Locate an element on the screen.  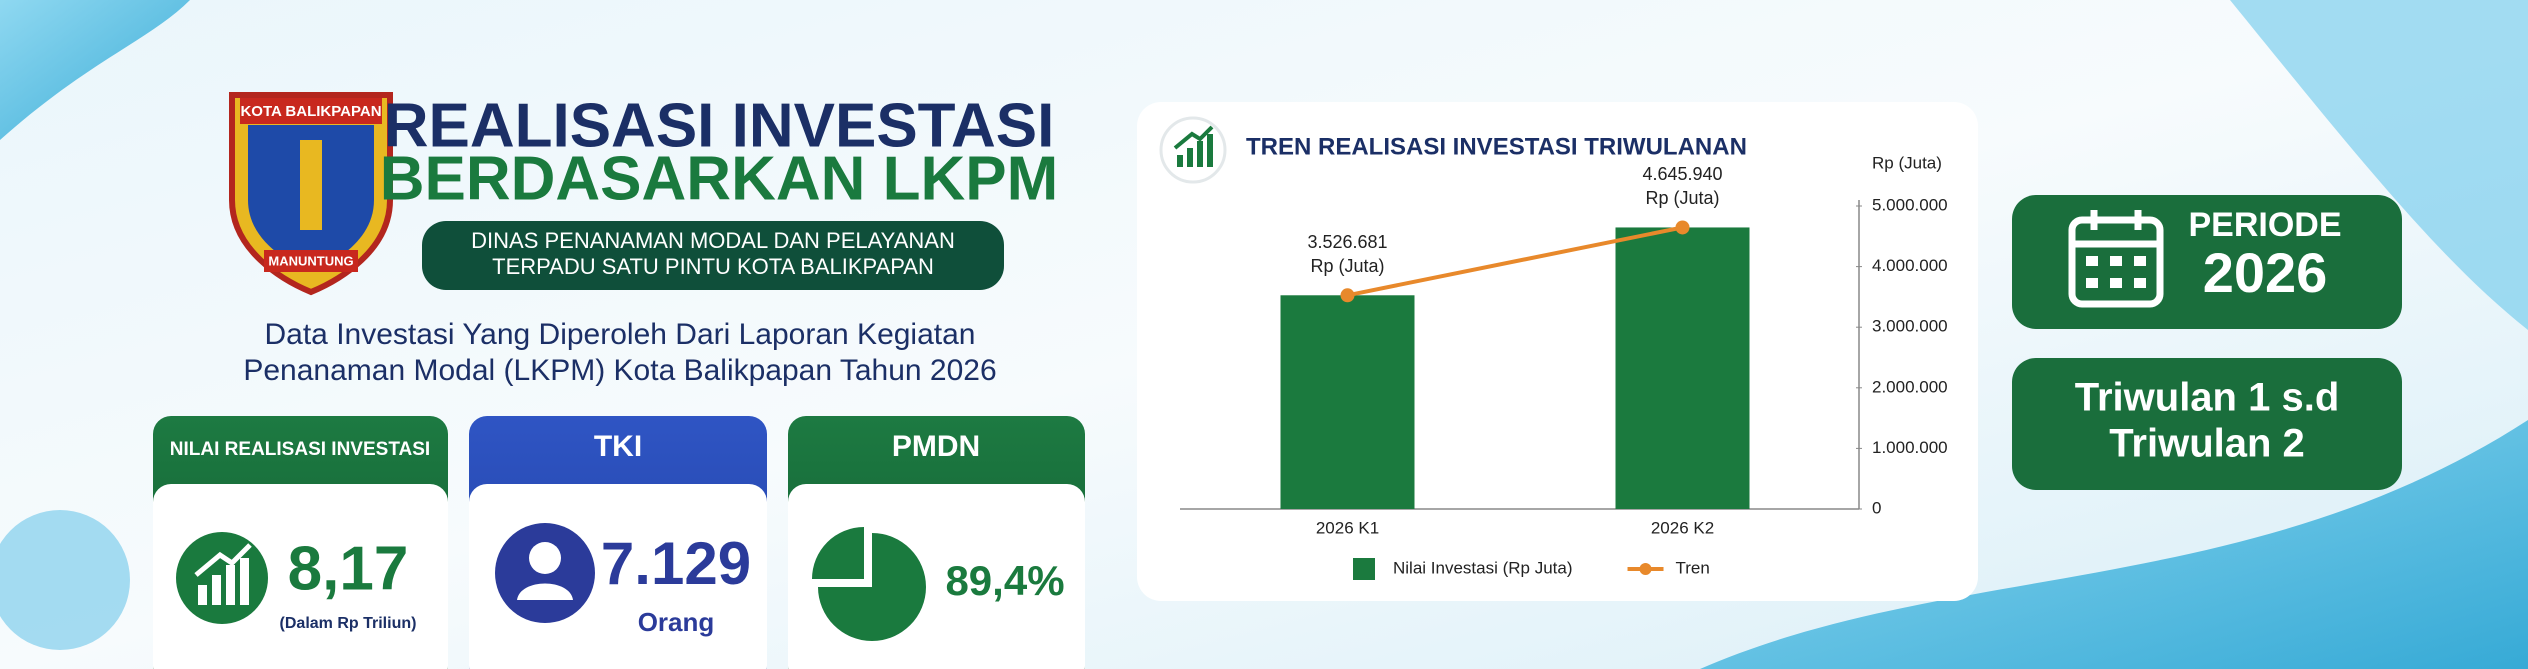
y-tick-label: 5.000.000 is located at coordinates (1910, 204).